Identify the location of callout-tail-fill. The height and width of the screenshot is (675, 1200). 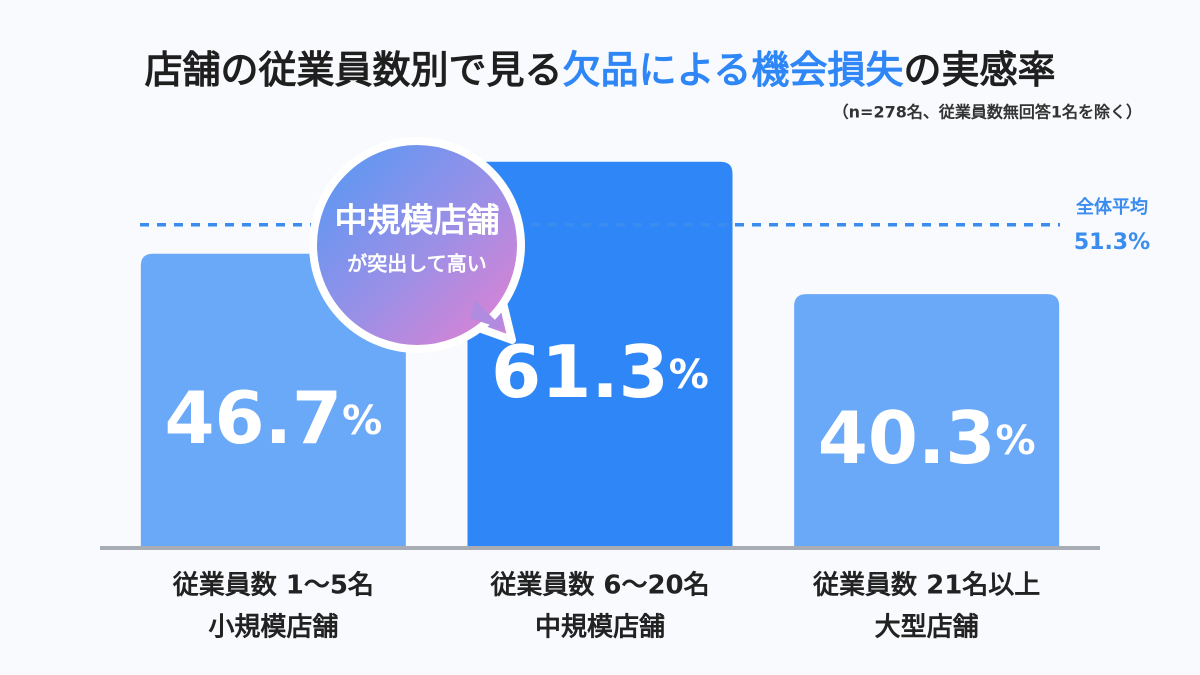
(487, 315).